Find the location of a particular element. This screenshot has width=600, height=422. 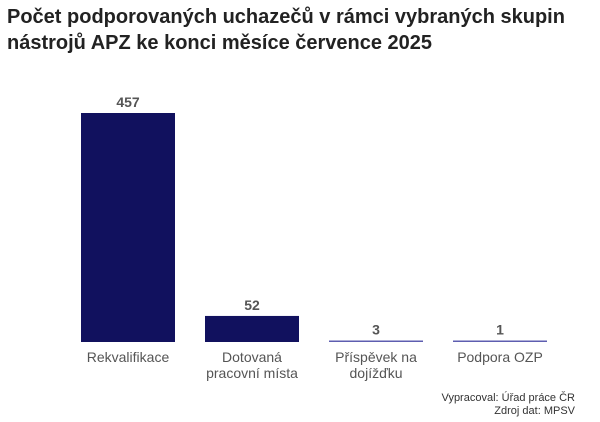

category-label-line: pracovní místa is located at coordinates (252, 373).